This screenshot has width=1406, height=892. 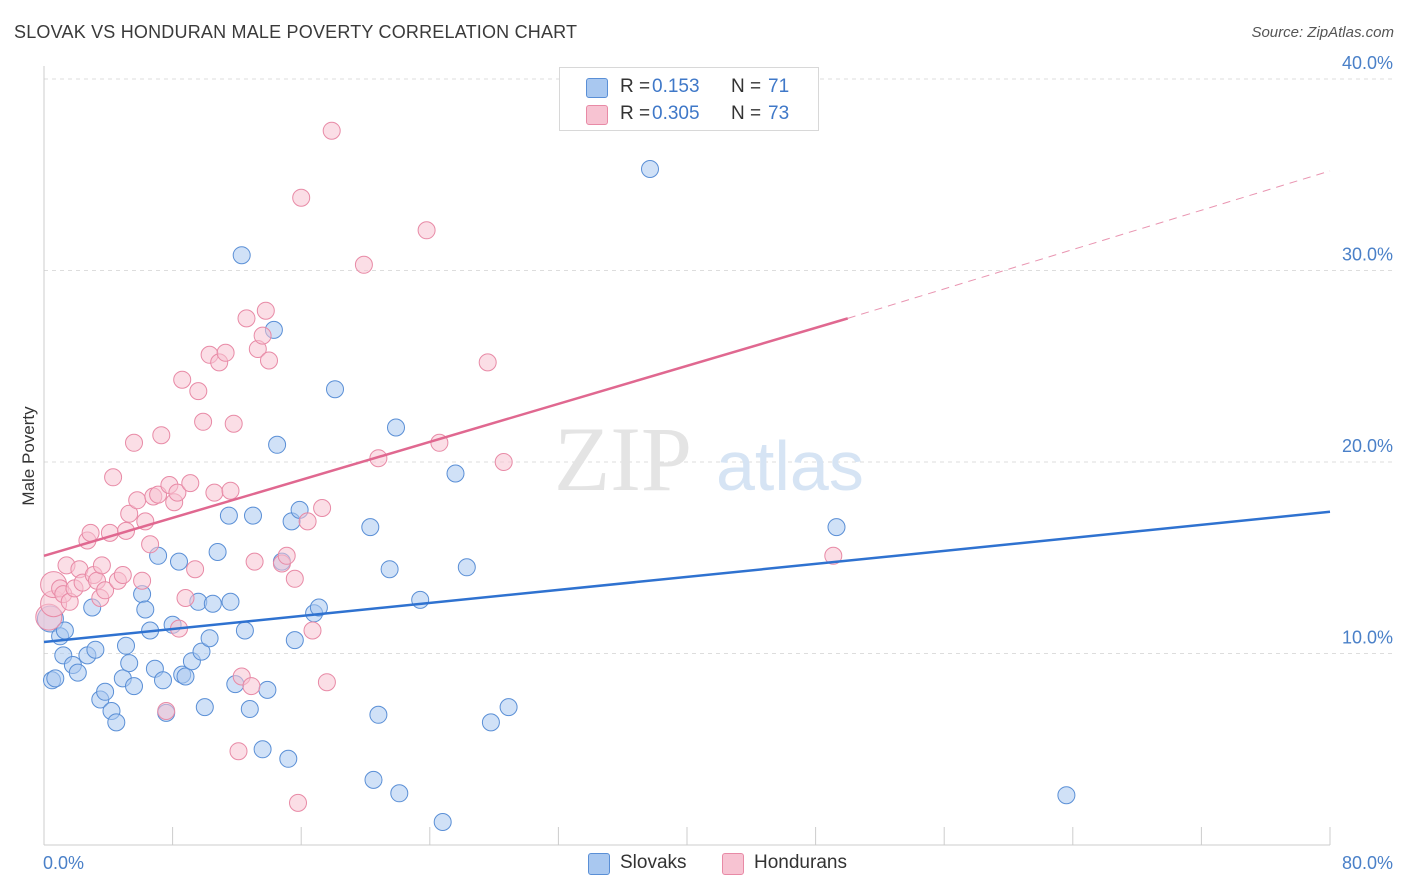 What do you see at coordinates (653, 862) in the screenshot?
I see `legend-label-slovaks: Slovaks` at bounding box center [653, 862].